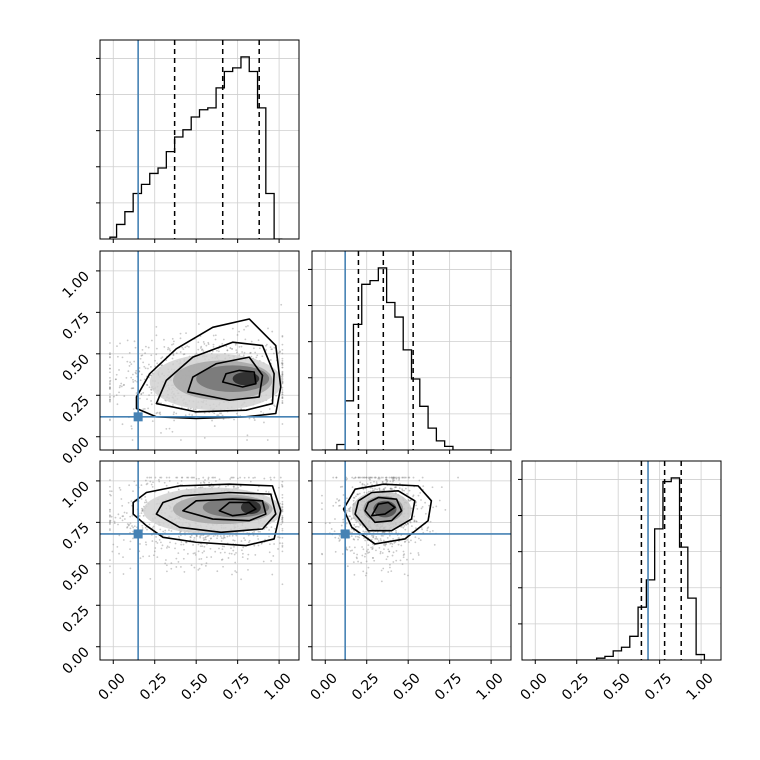 The width and height of the screenshot is (760, 760). I want to click on histogram-step, so click(408, 358).